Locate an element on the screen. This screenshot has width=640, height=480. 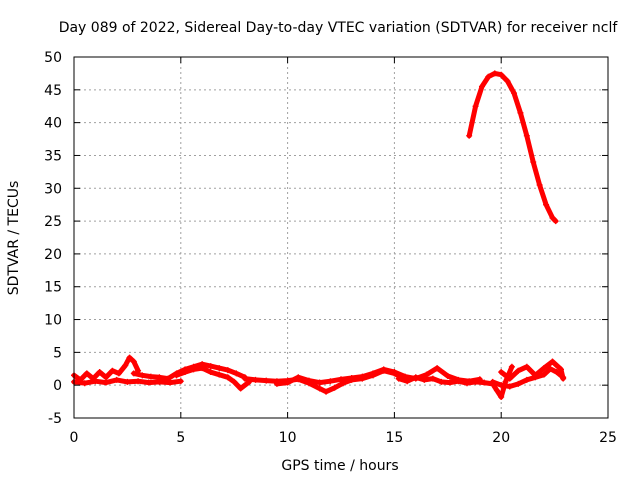
y-tick-label: -5 is located at coordinates (55, 419).